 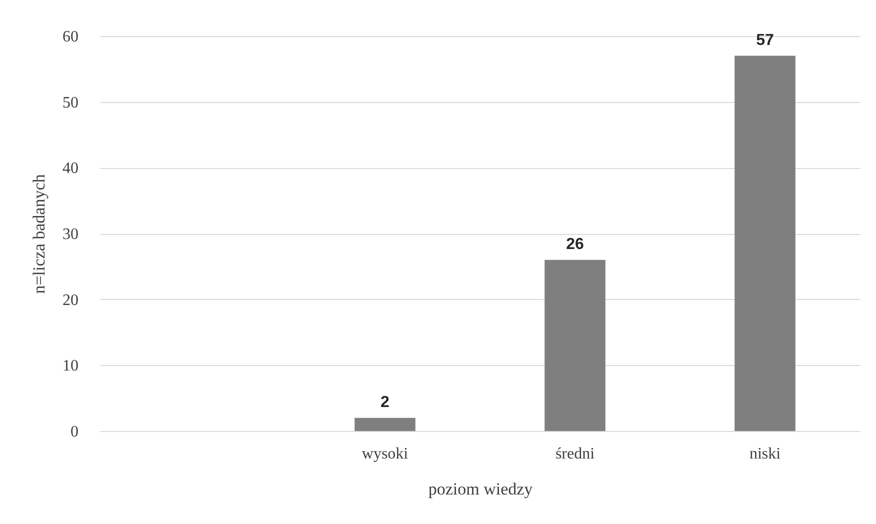 I want to click on y-tick-label: 30, so click(x=70, y=234).